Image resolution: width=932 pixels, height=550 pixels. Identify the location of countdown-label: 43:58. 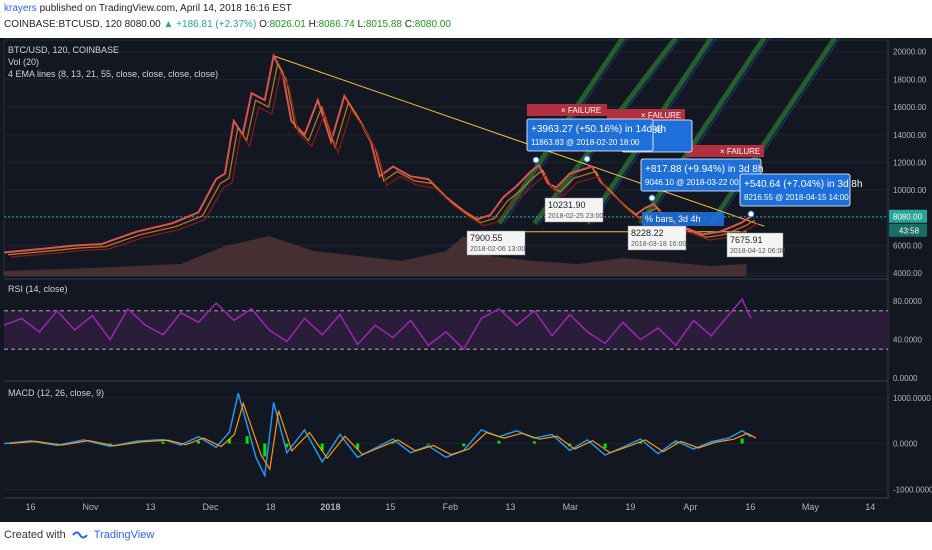
(909, 231).